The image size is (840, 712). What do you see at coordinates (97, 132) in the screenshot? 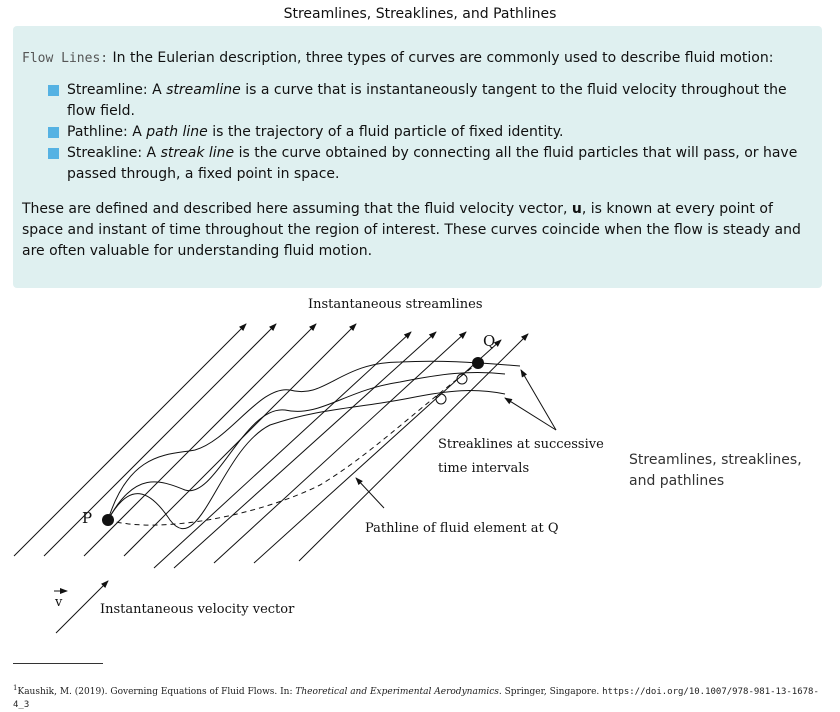
I see `bullet-term: Pathline:` at bounding box center [97, 132].